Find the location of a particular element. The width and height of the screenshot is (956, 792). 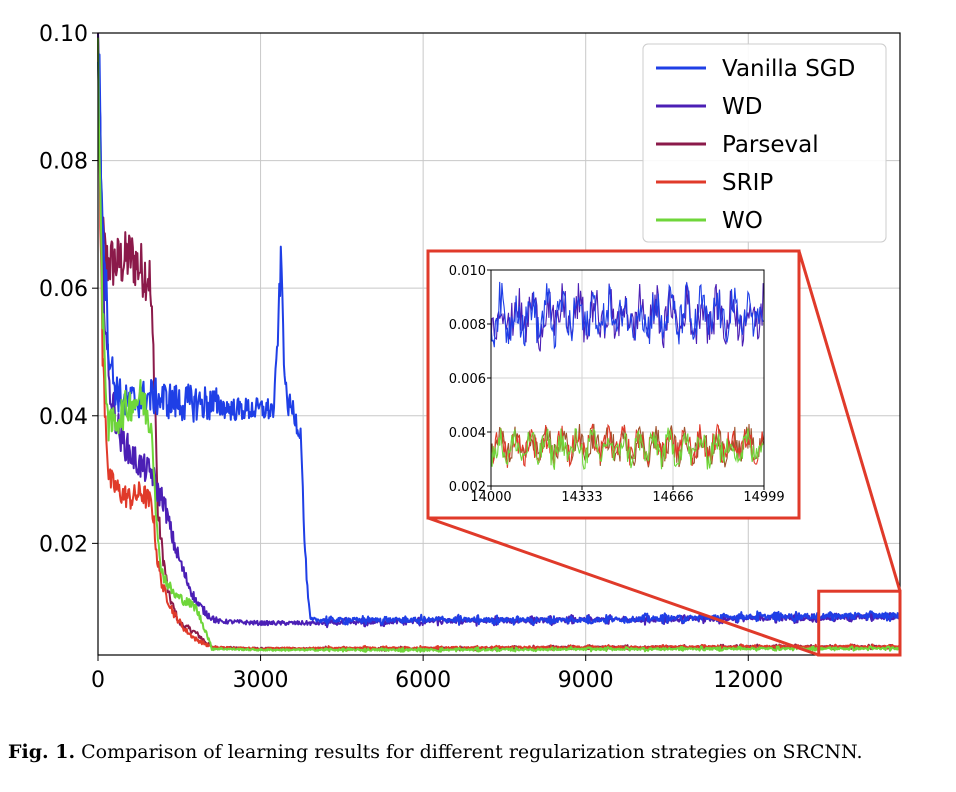

y-tick-label: 0.08 is located at coordinates (63, 162).